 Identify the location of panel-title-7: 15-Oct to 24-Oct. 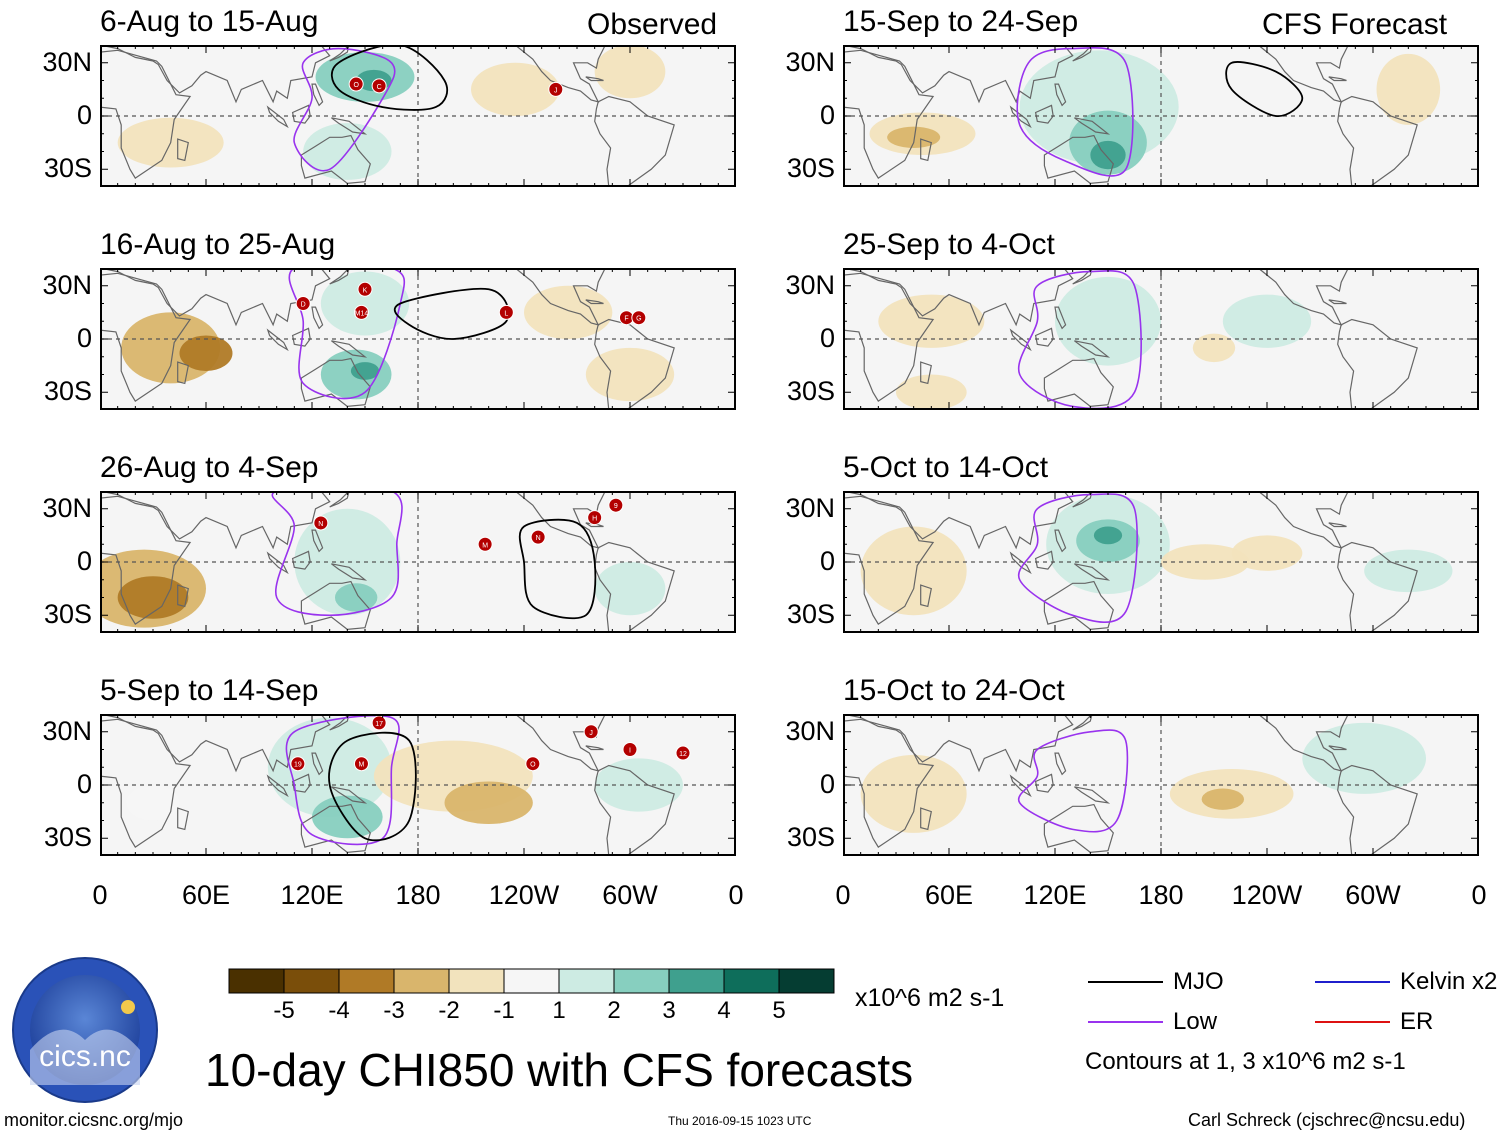
(954, 690).